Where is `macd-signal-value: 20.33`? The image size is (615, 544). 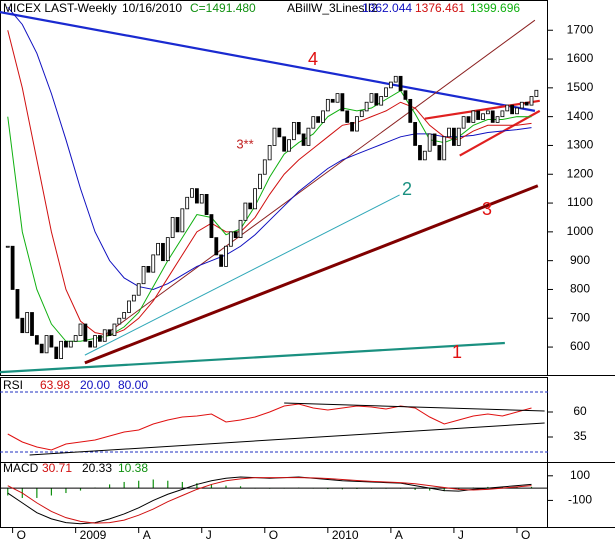
macd-signal-value: 20.33 is located at coordinates (97, 468).